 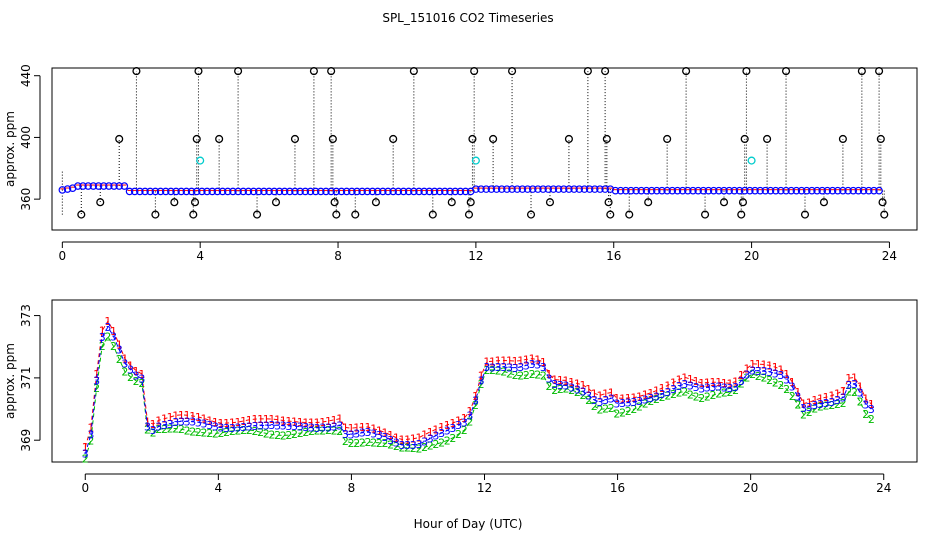 What do you see at coordinates (200, 160) in the screenshot?
I see `top-cyan-point` at bounding box center [200, 160].